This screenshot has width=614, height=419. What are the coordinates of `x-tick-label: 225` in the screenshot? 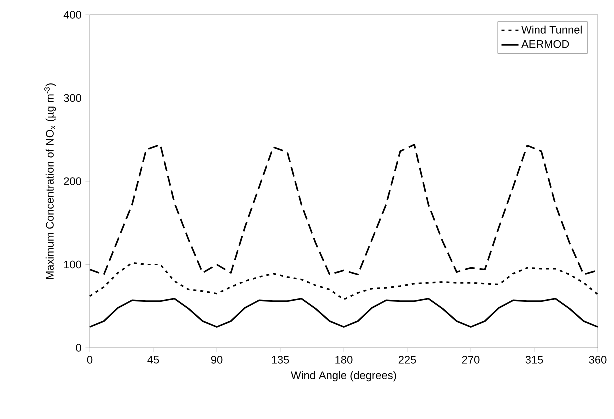 It's located at (407, 360).